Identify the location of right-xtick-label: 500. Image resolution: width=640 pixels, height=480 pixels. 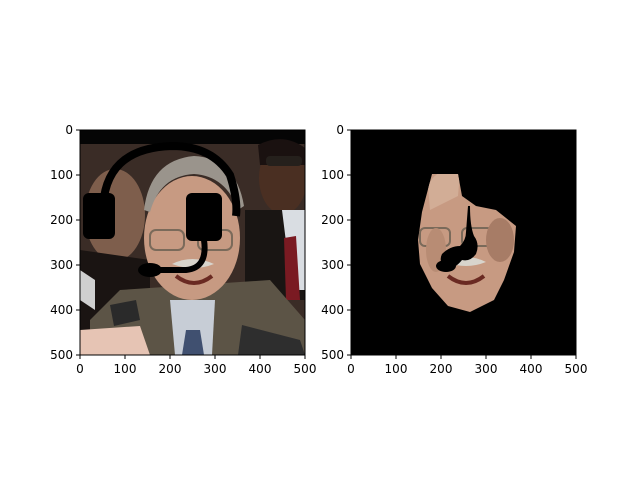
(576, 369).